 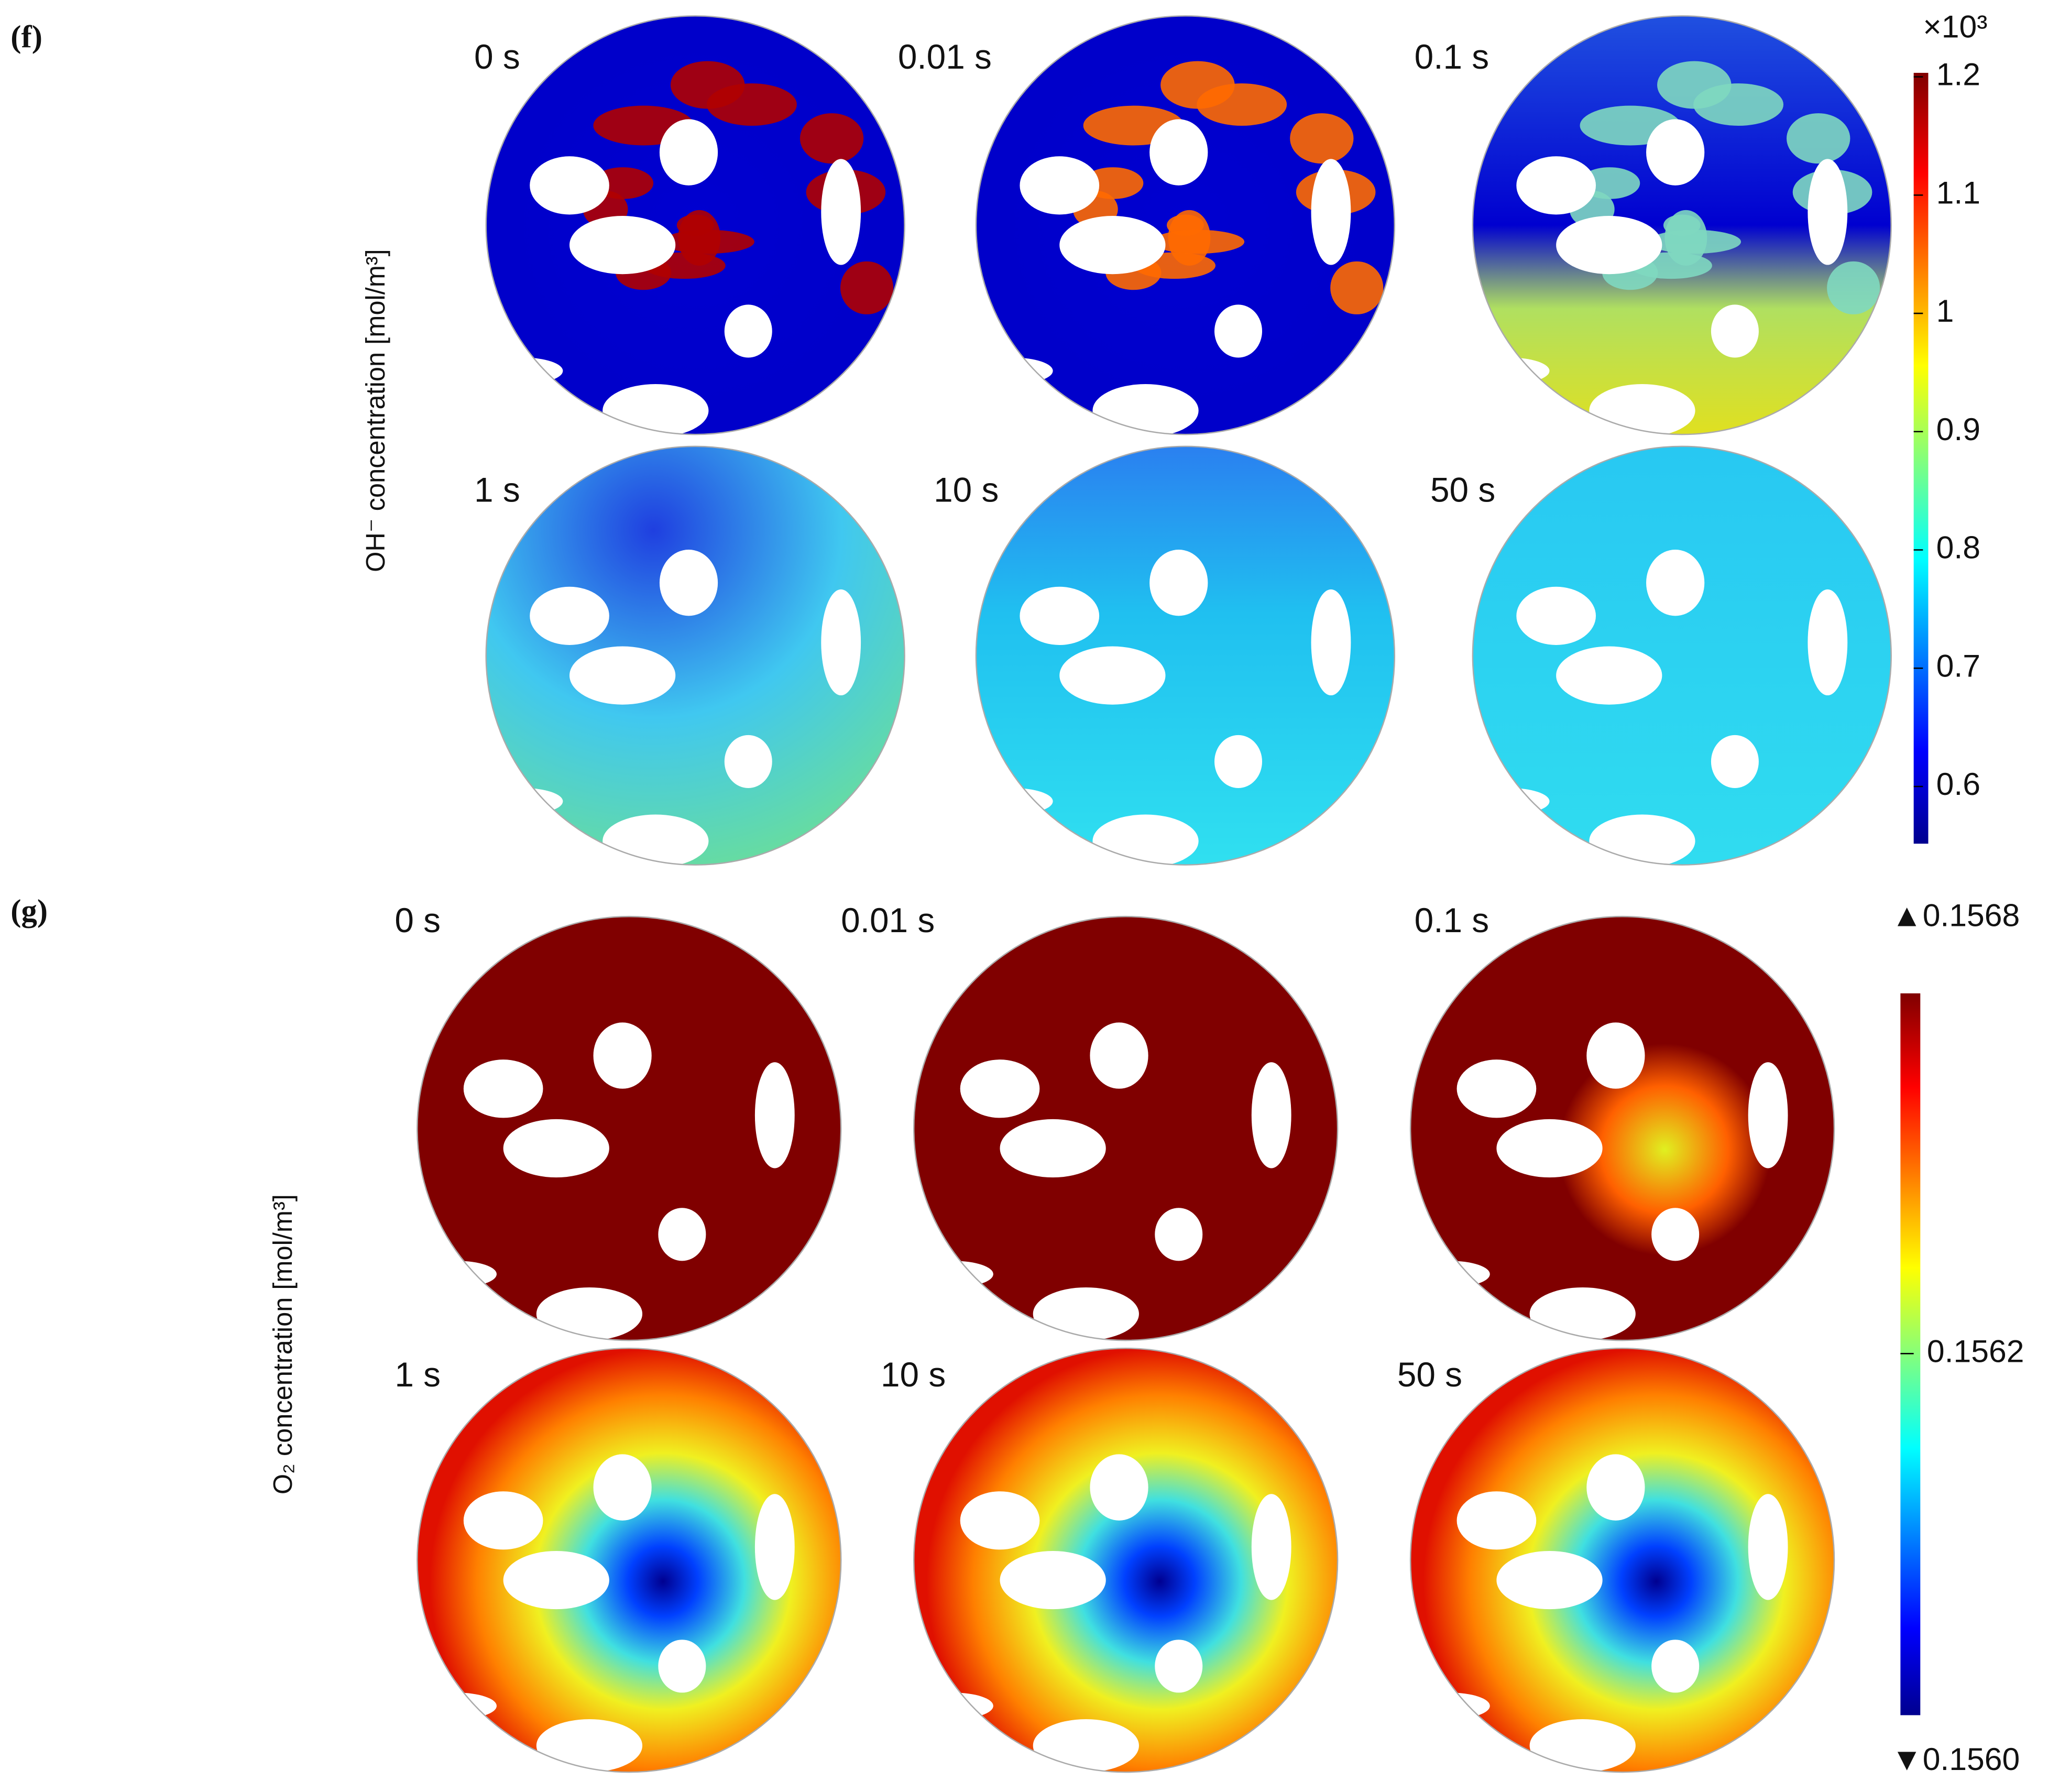 What do you see at coordinates (1958, 74) in the screenshot?
I see `colorbar-tick-label: 1.2` at bounding box center [1958, 74].